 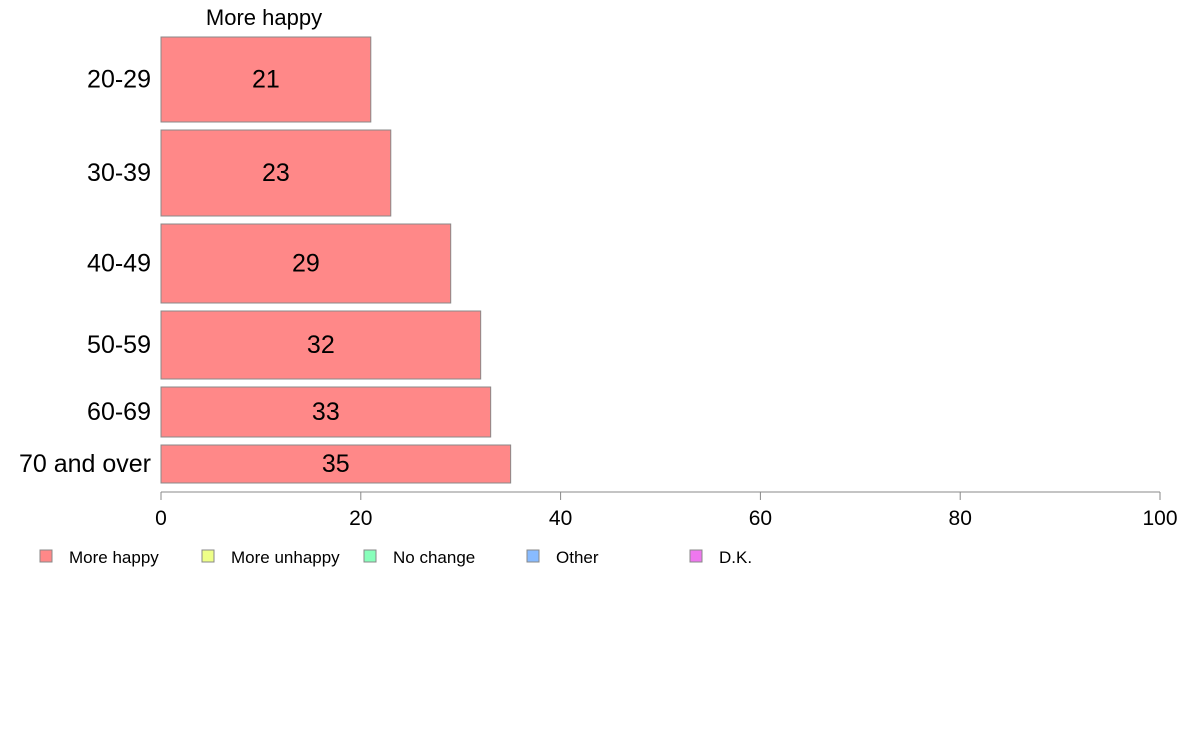 What do you see at coordinates (760, 518) in the screenshot?
I see `x-tick-label: 60` at bounding box center [760, 518].